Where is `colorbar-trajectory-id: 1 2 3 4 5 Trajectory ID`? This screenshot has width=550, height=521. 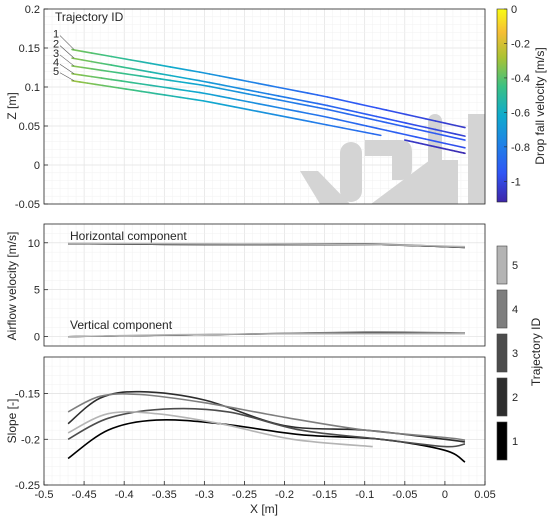 colorbar-trajectory-id: 1 2 3 4 5 Trajectory ID is located at coordinates (519, 353).